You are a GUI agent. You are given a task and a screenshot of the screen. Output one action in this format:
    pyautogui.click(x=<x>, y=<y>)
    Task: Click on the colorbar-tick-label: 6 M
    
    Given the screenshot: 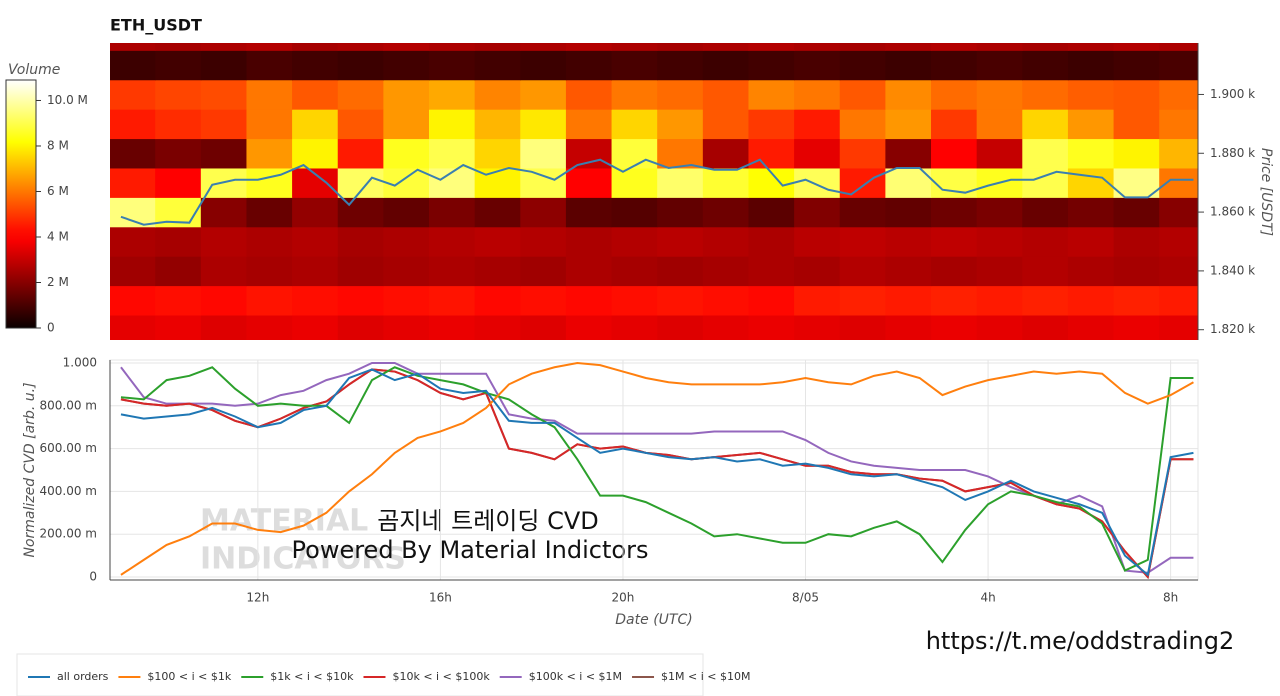 What is the action you would take?
    pyautogui.click(x=58, y=191)
    